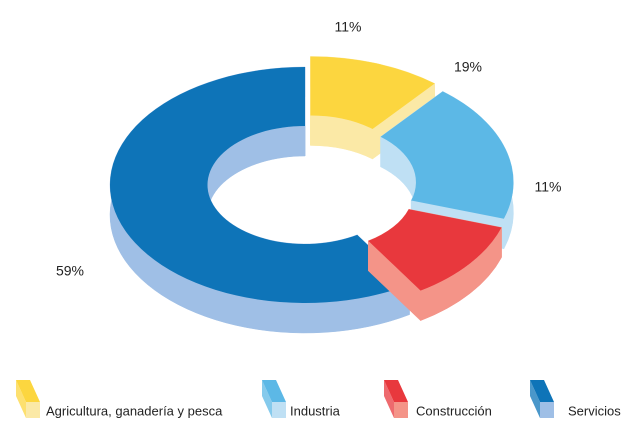 Image resolution: width=625 pixels, height=421 pixels. What do you see at coordinates (468, 67) in the screenshot?
I see `data-label: 19%` at bounding box center [468, 67].